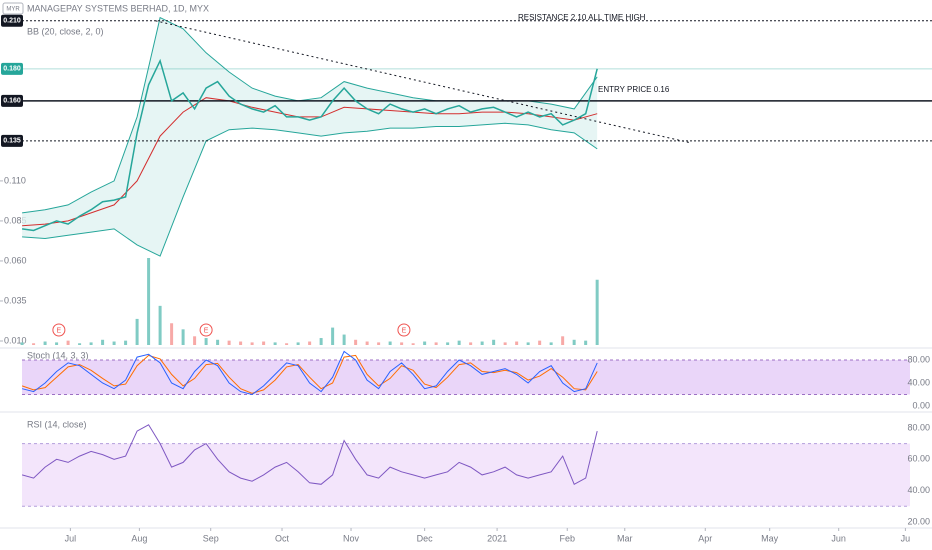 The width and height of the screenshot is (932, 550). What do you see at coordinates (582, 17) in the screenshot?
I see `annotation: RESISTANCE 2.10 ALL TIME HIGH` at bounding box center [582, 17].